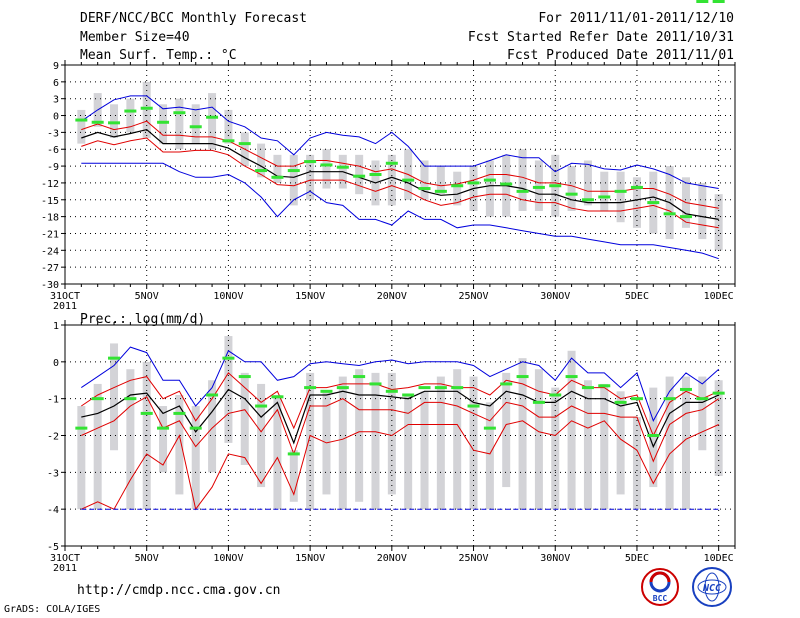 The image size is (800, 618). I want to click on y-tick-label: -3, so click(53, 133).